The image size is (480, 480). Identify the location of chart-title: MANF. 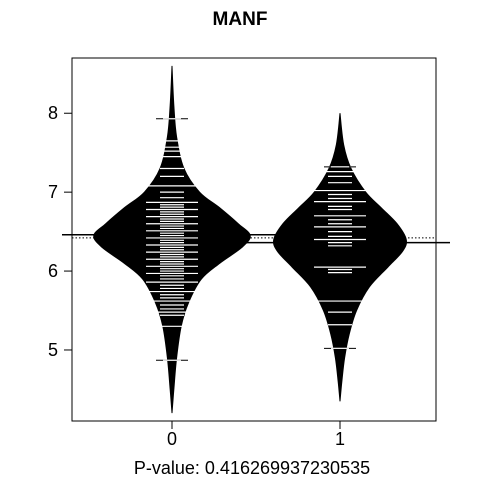
(240, 19).